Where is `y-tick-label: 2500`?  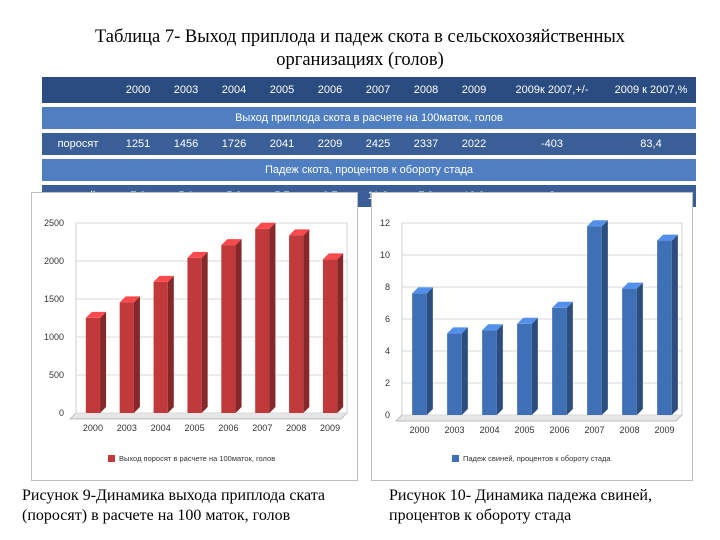 y-tick-label: 2500 is located at coordinates (54, 223).